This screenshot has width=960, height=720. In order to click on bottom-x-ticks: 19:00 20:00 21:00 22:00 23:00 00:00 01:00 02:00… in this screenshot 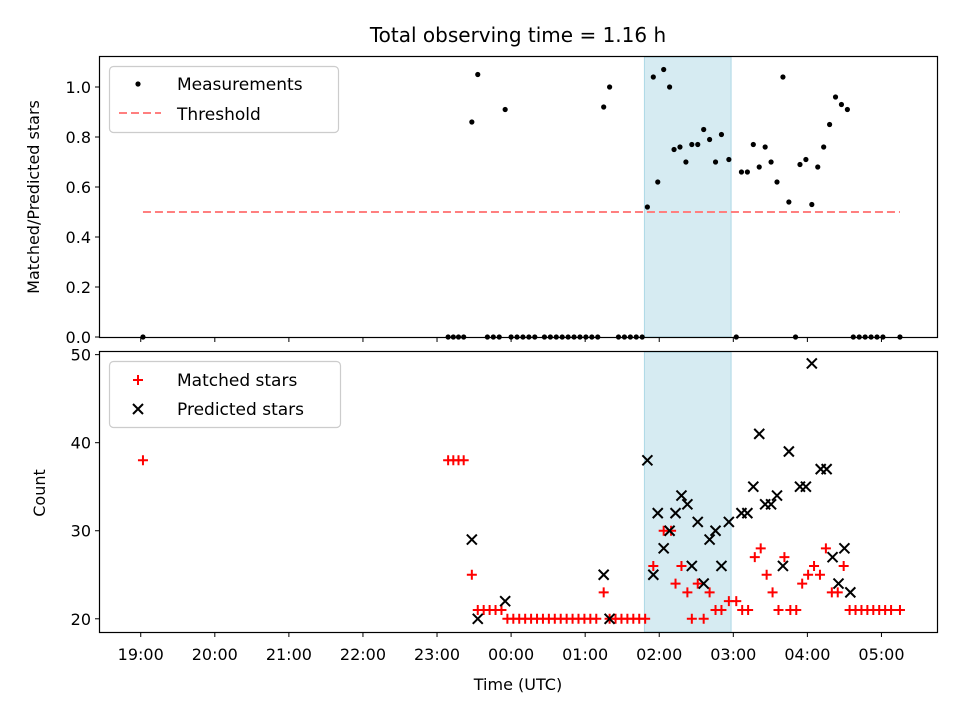, I will do `click(511, 648)`.